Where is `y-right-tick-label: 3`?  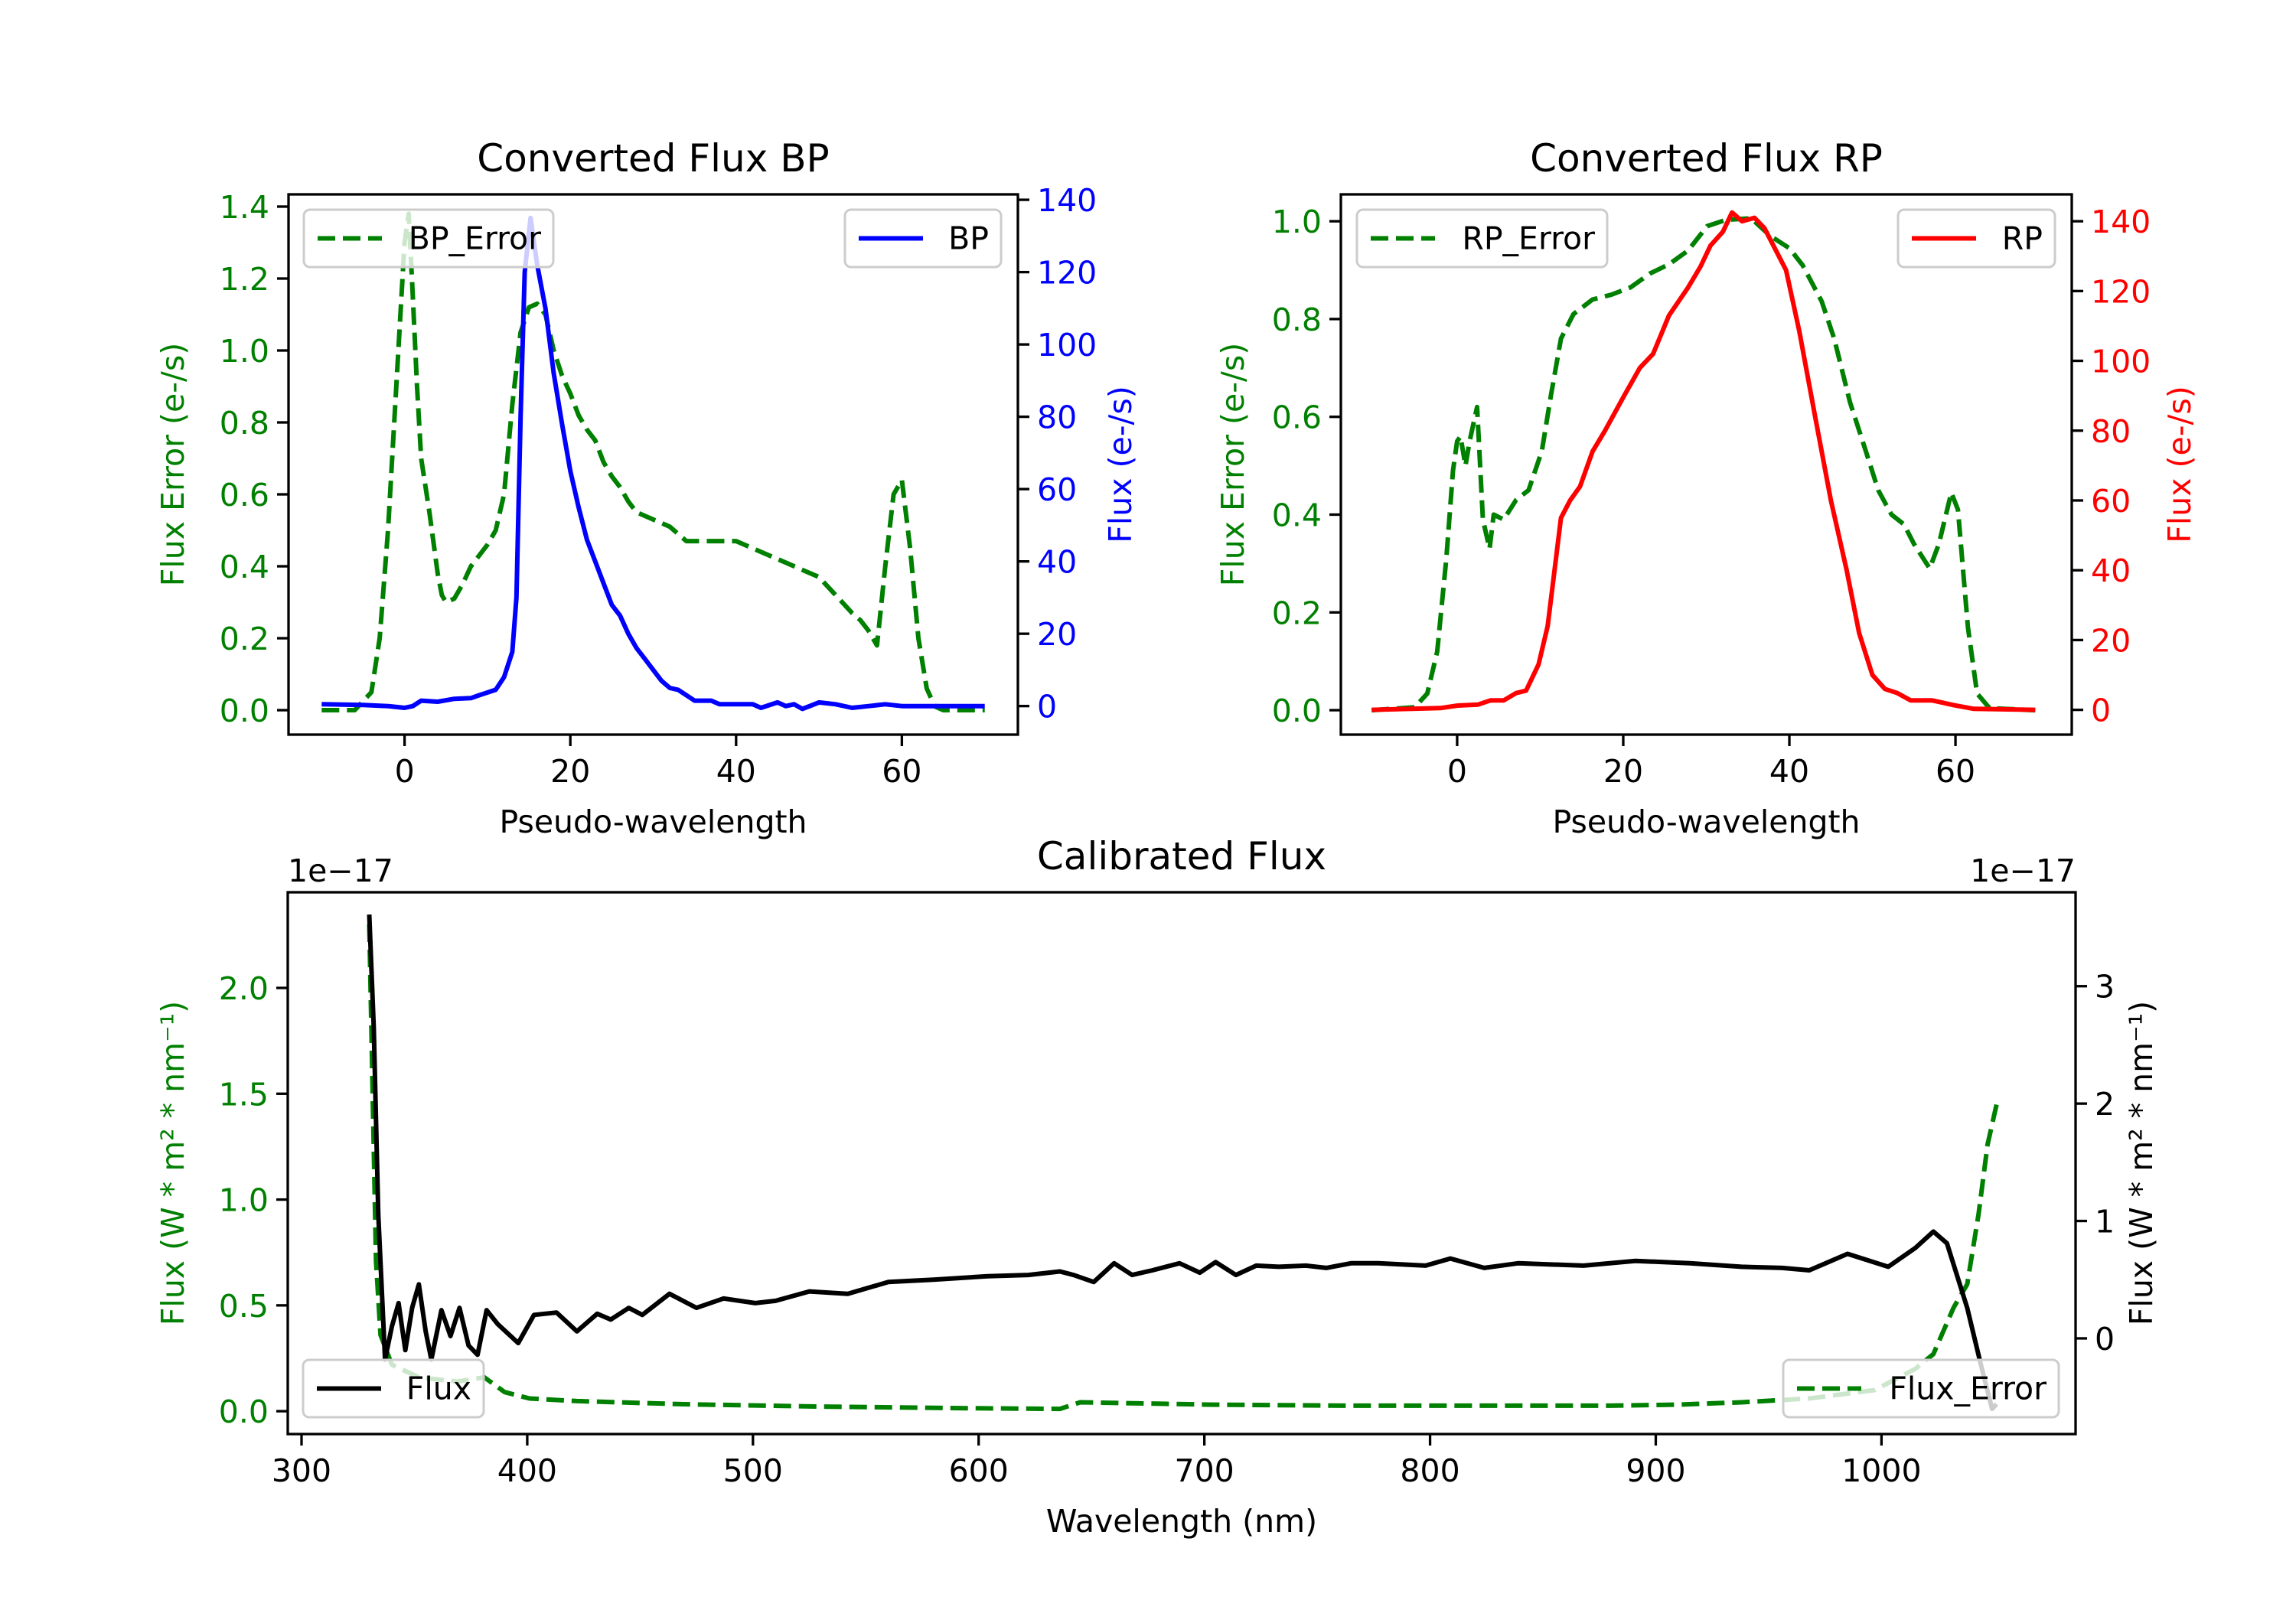
y-right-tick-label: 3 is located at coordinates (2105, 987).